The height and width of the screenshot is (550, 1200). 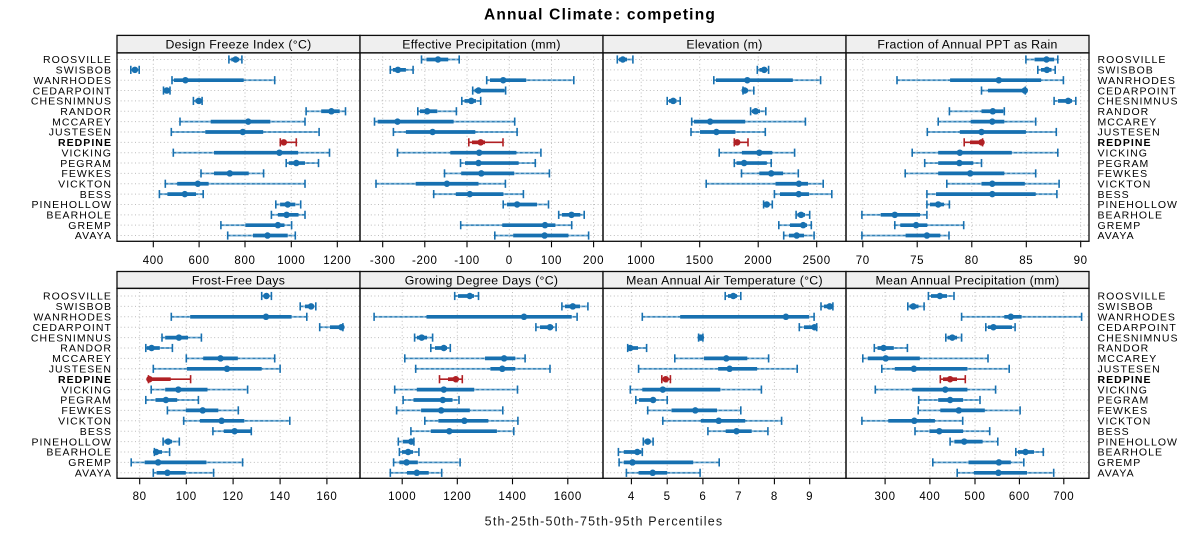 I want to click on svg-text: -100, so click(x=467, y=261).